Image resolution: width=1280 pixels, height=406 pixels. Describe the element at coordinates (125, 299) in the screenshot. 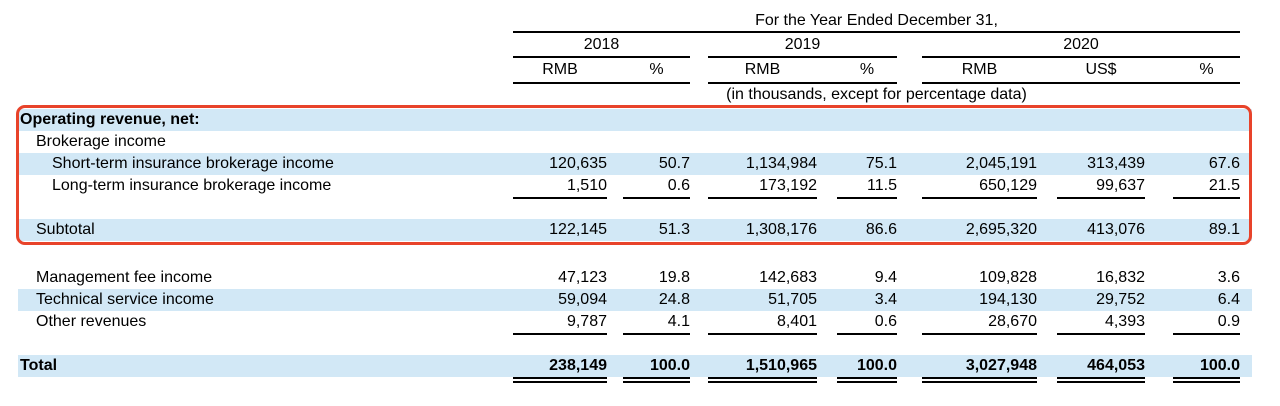

I see `row-label: Technical service income` at that location.